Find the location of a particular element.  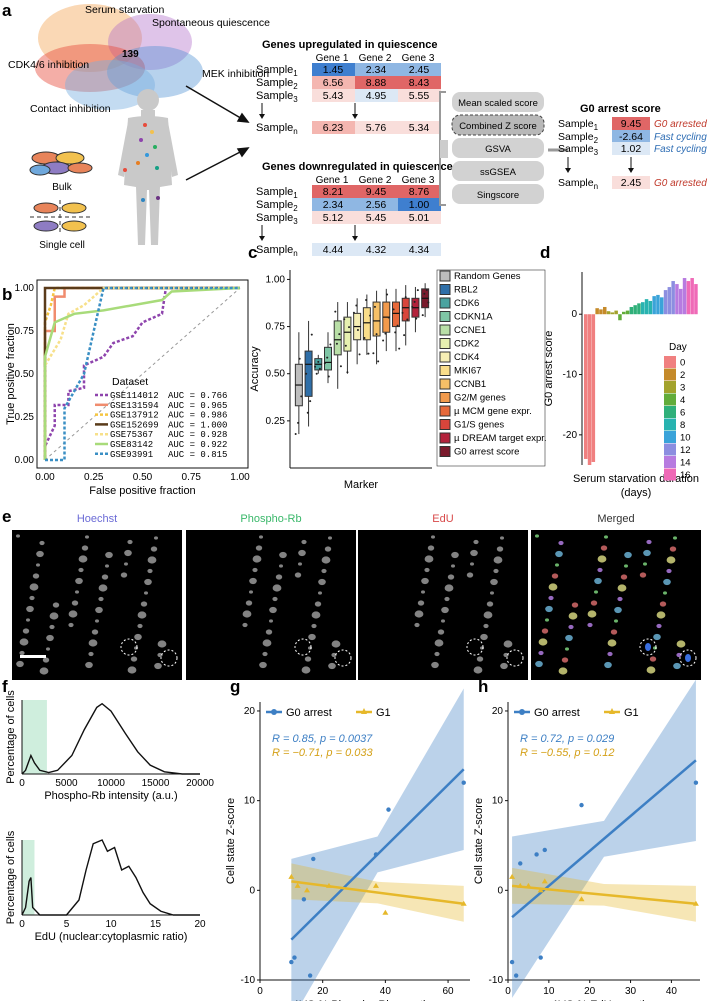

roc-legend-name: GSE75367 is located at coordinates (131, 435).